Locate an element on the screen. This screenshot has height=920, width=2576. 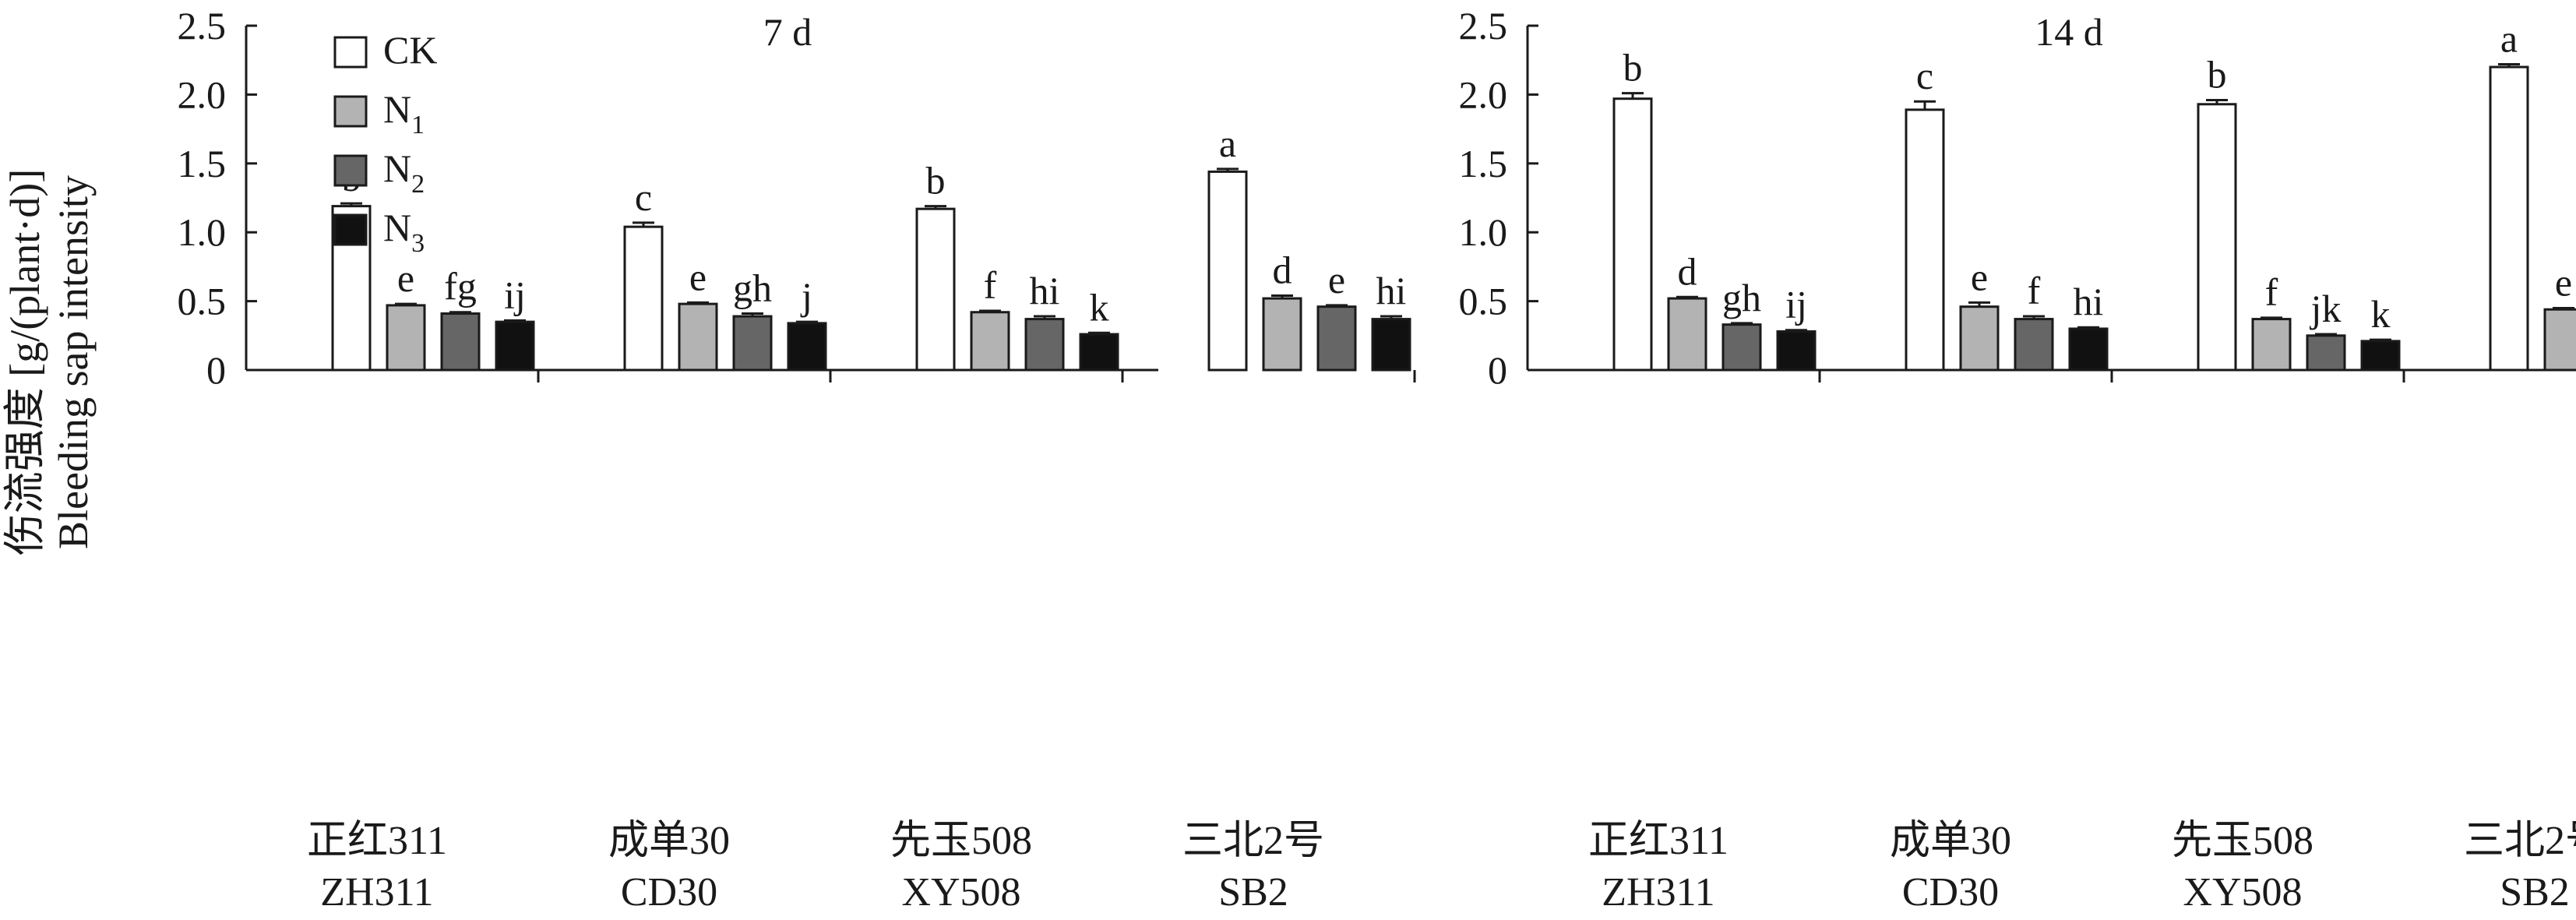
chart-title: 14 d is located at coordinates (2069, 32).